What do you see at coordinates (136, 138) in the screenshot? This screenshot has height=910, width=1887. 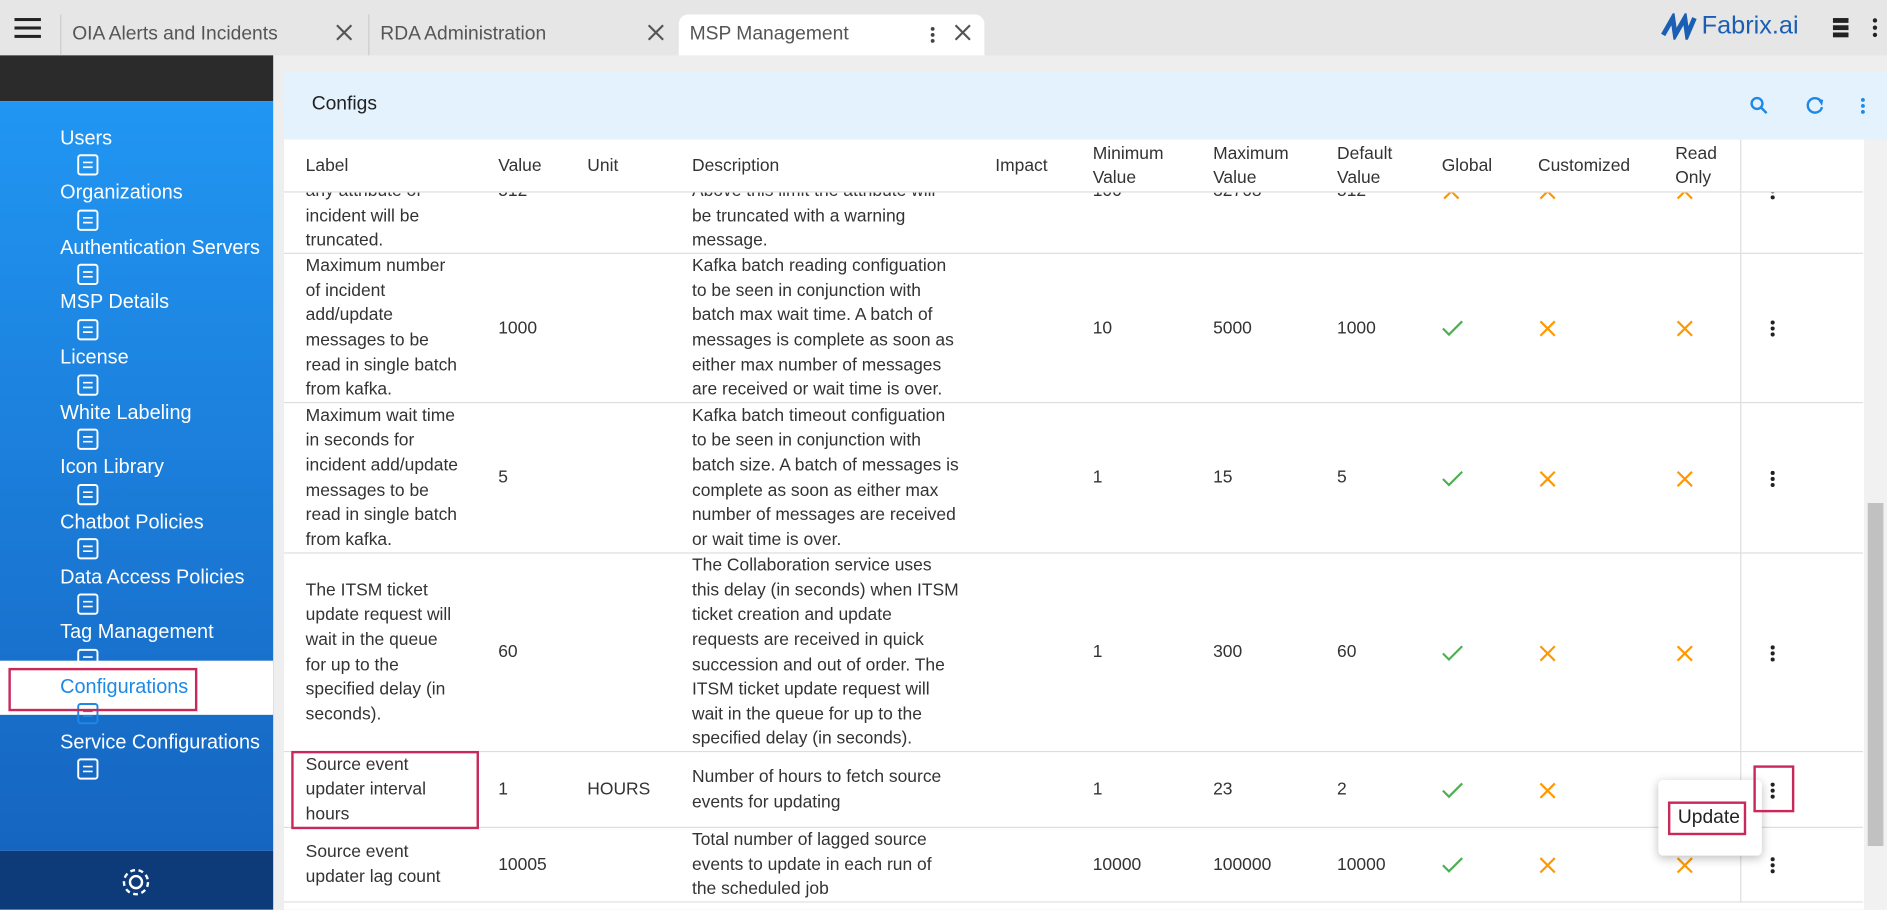 I see `sidebar-item: Users` at bounding box center [136, 138].